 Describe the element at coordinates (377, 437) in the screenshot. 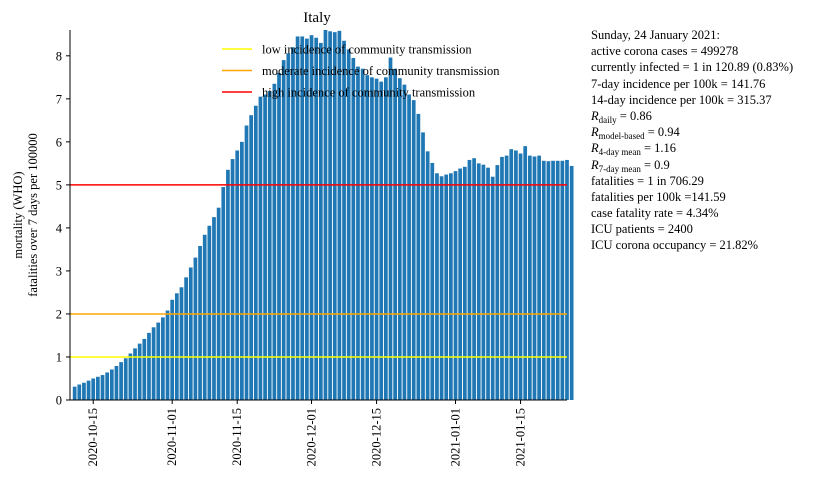

I see `x-tick-label: 2020-12-15` at that location.